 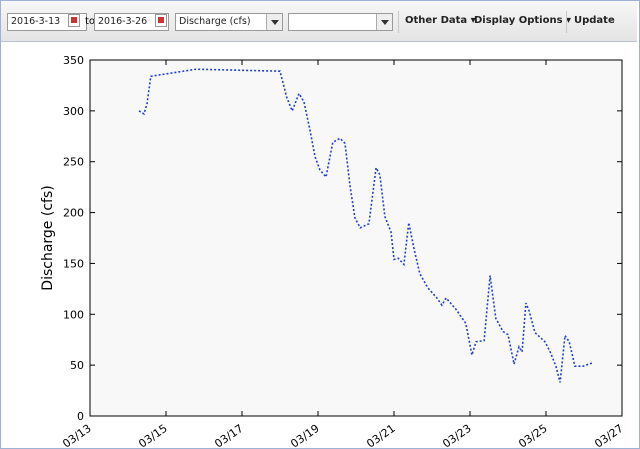 What do you see at coordinates (73, 162) in the screenshot?
I see `y-tick-label: 250` at bounding box center [73, 162].